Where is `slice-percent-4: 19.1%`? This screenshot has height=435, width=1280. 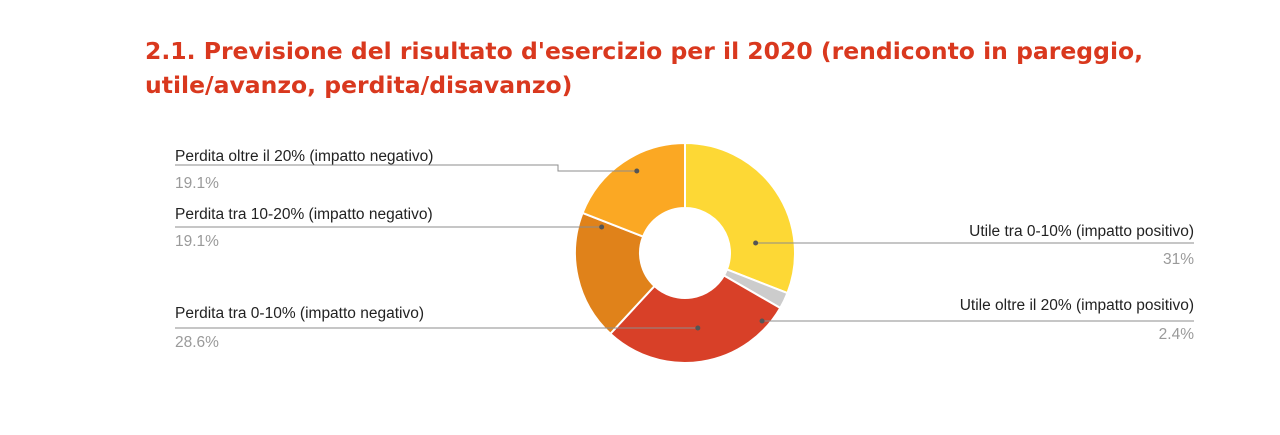
slice-percent-4: 19.1% is located at coordinates (197, 241).